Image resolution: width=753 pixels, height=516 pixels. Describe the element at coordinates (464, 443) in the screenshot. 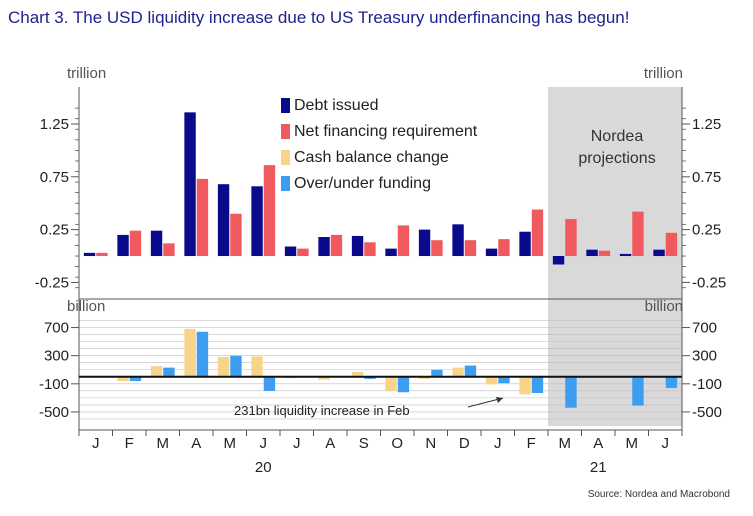

I see `x-tick-label: D` at that location.